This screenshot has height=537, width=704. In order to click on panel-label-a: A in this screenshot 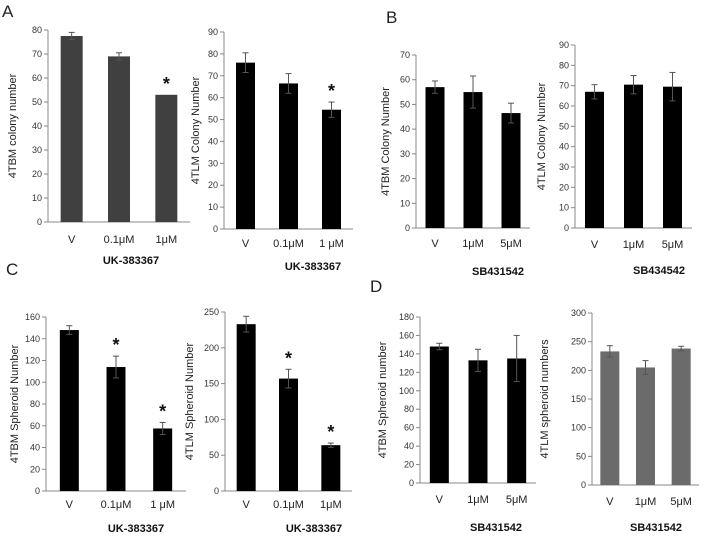, I will do `click(8, 11)`.